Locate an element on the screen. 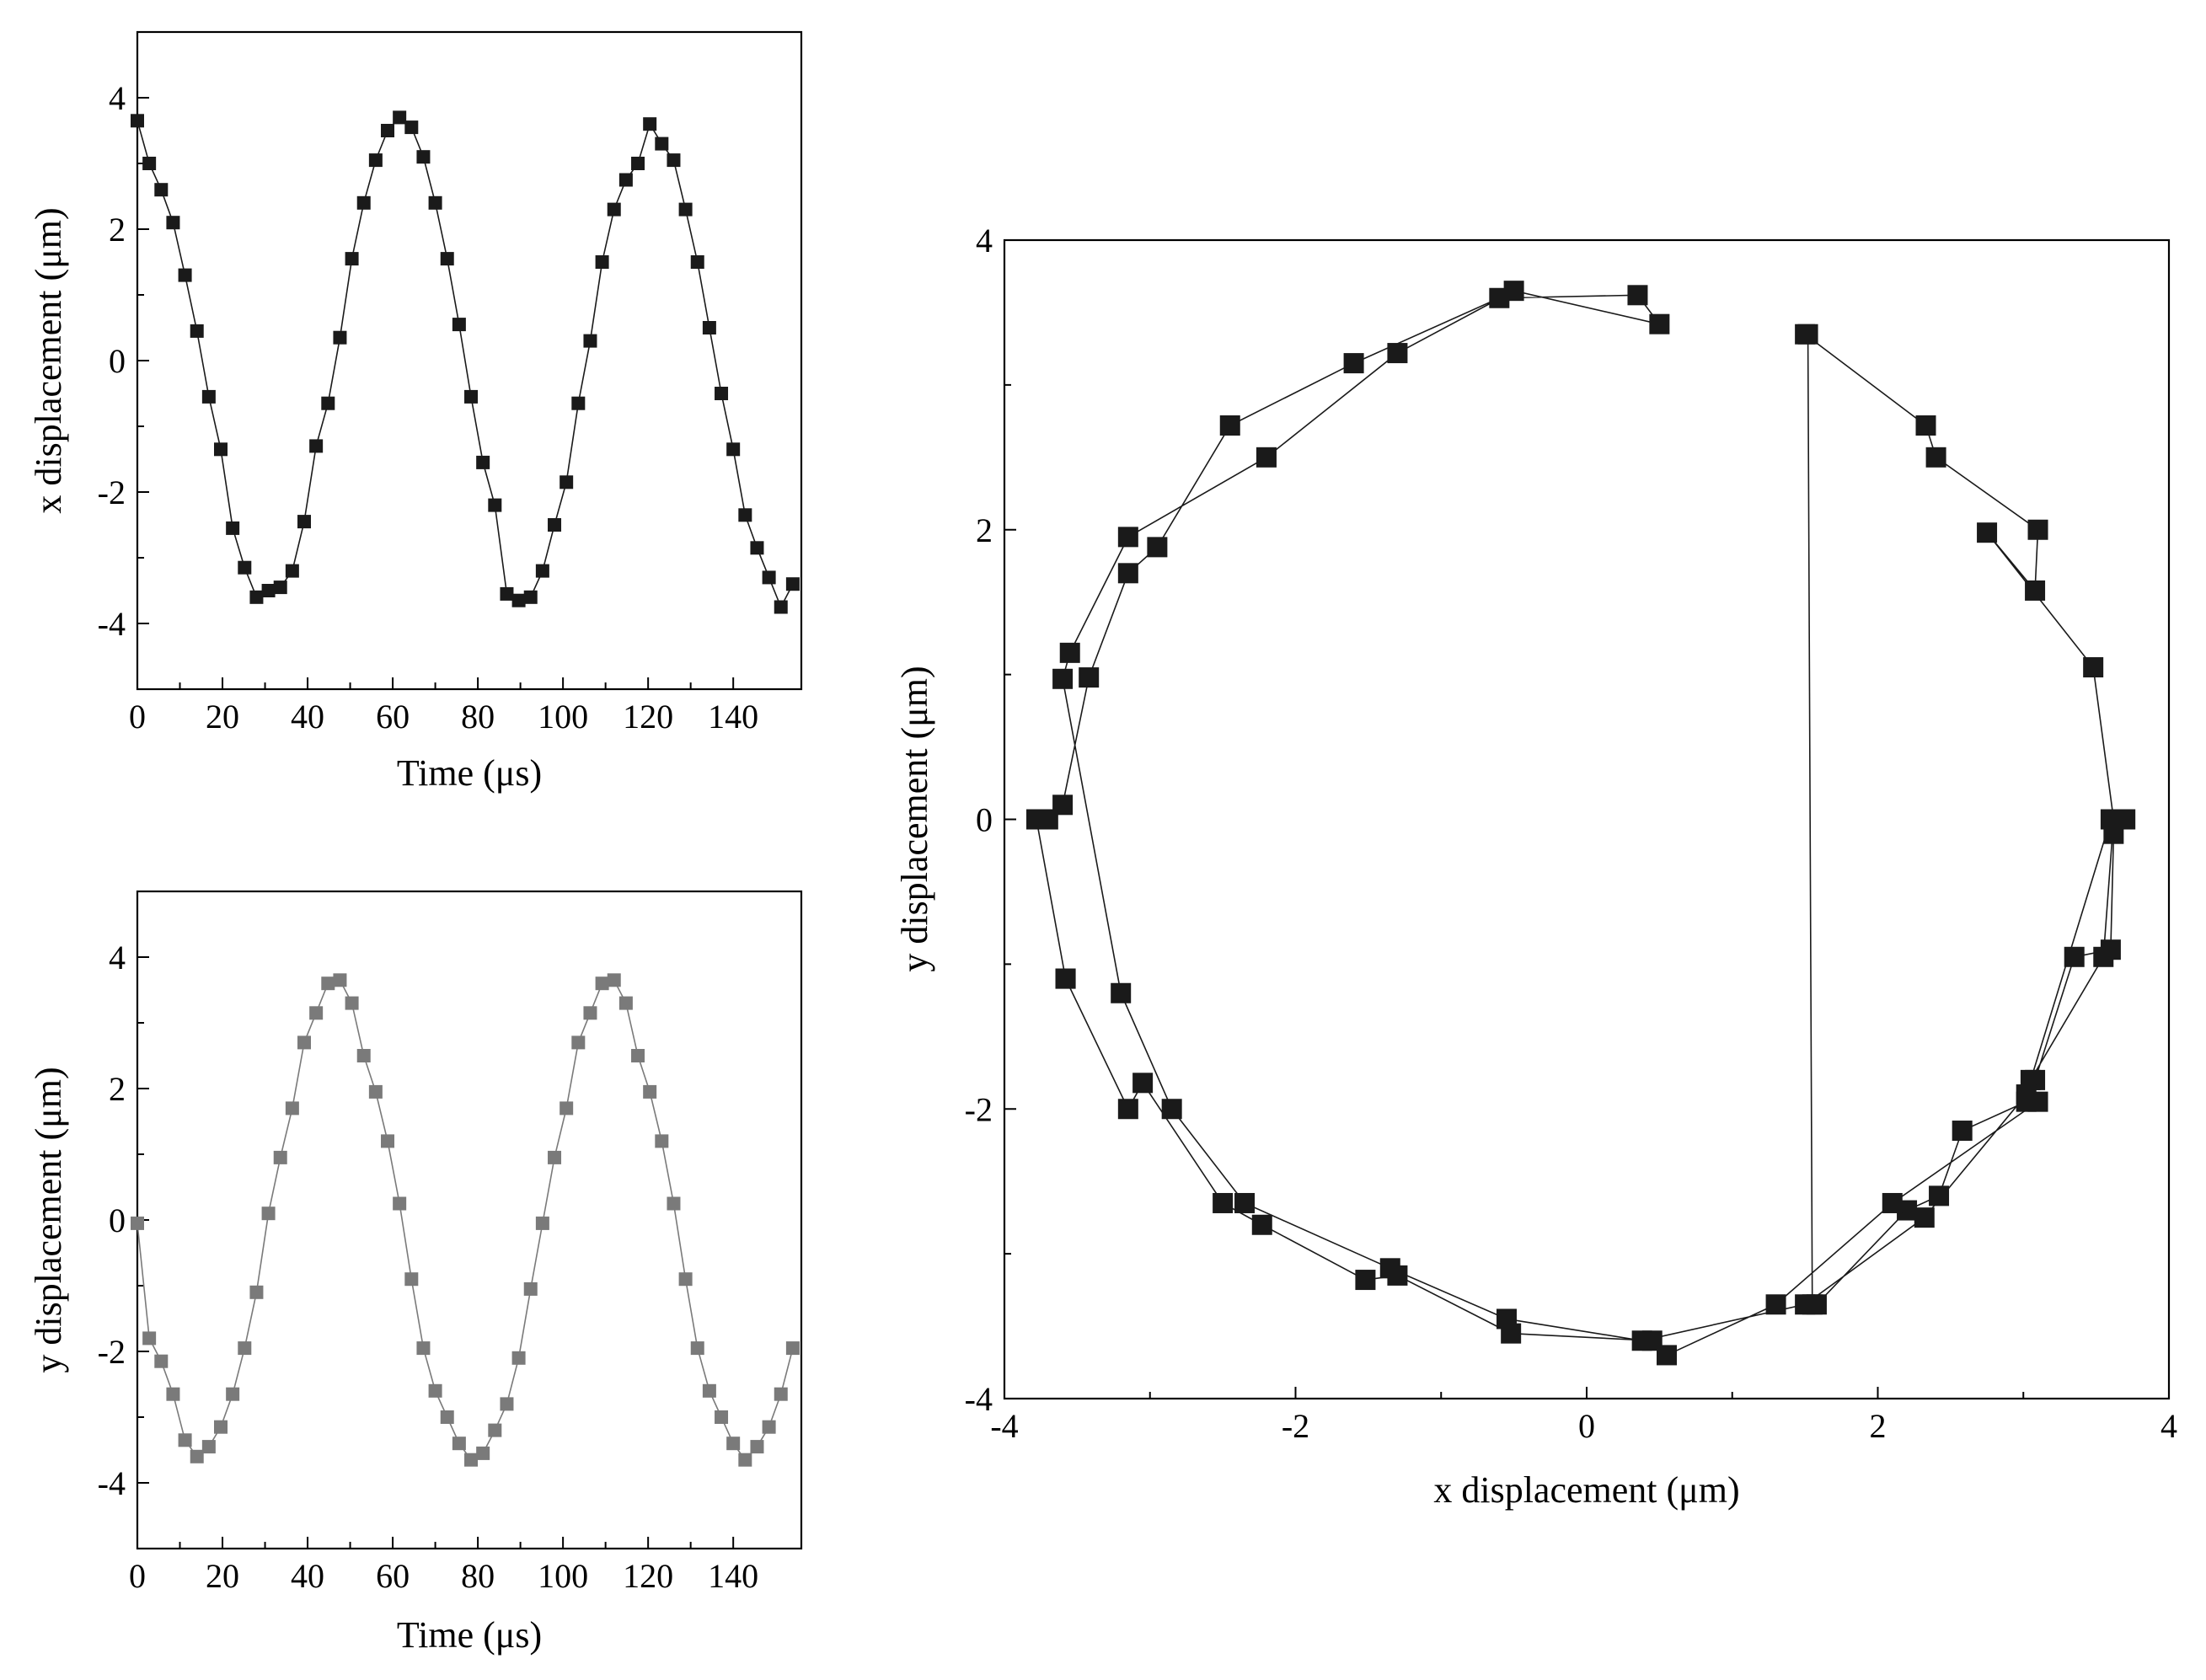  x-vs-time-ytick-label: -2 is located at coordinates (112, 492).